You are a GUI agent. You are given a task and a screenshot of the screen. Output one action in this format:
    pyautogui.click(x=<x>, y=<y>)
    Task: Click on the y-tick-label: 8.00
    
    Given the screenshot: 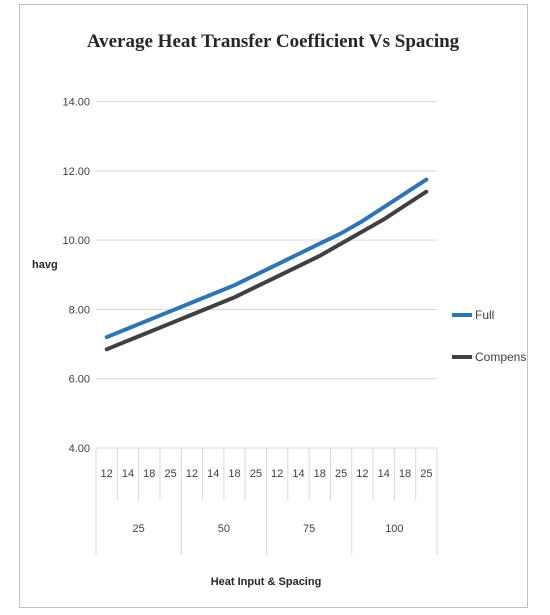 What is the action you would take?
    pyautogui.click(x=79, y=310)
    